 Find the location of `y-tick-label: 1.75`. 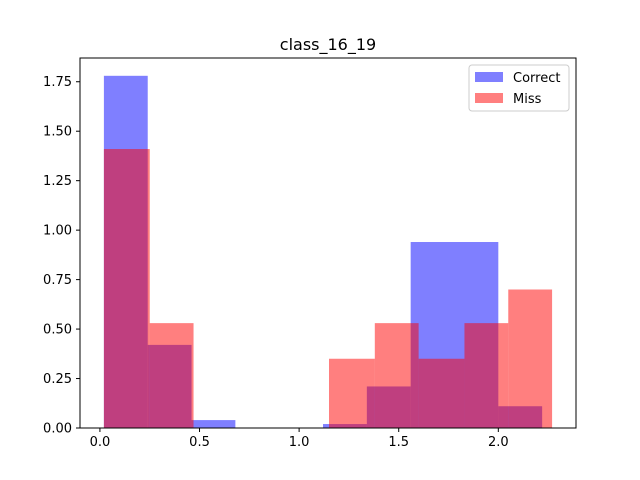

y-tick-label: 1.75 is located at coordinates (57, 82).